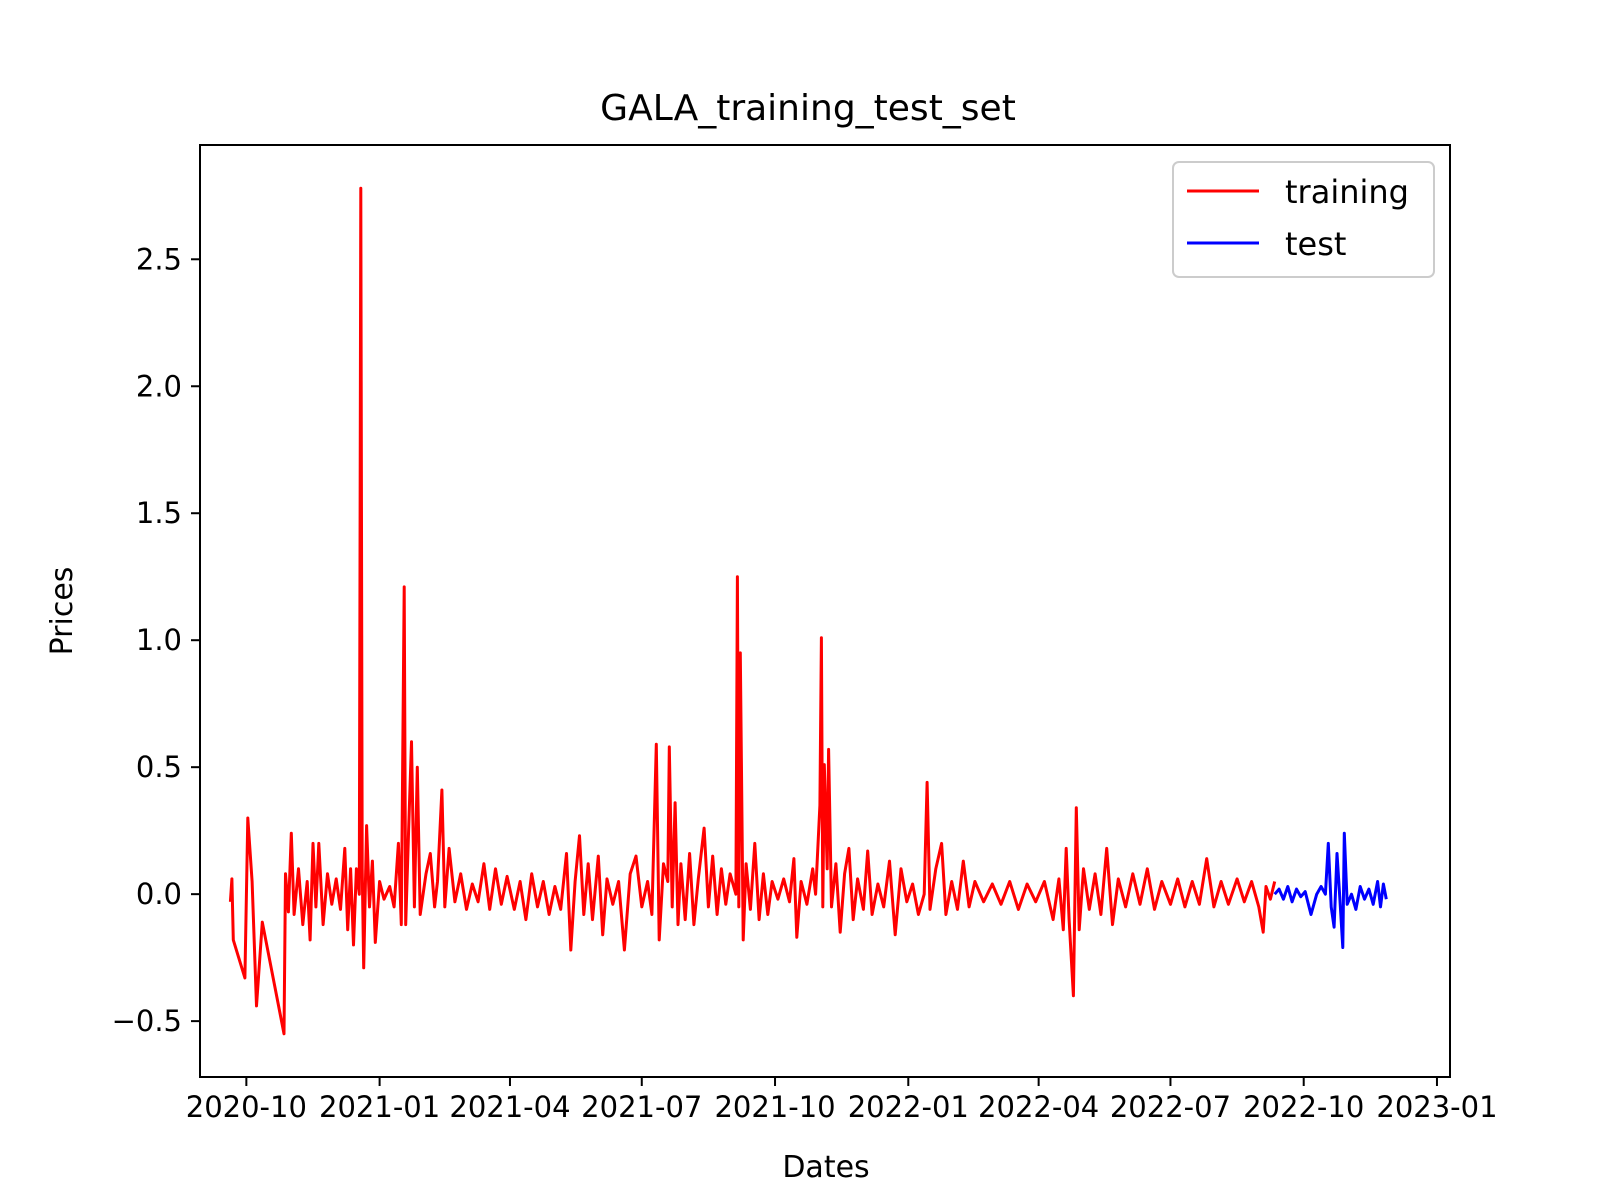  I want to click on y-tick-label: 0.5, so click(159, 767).